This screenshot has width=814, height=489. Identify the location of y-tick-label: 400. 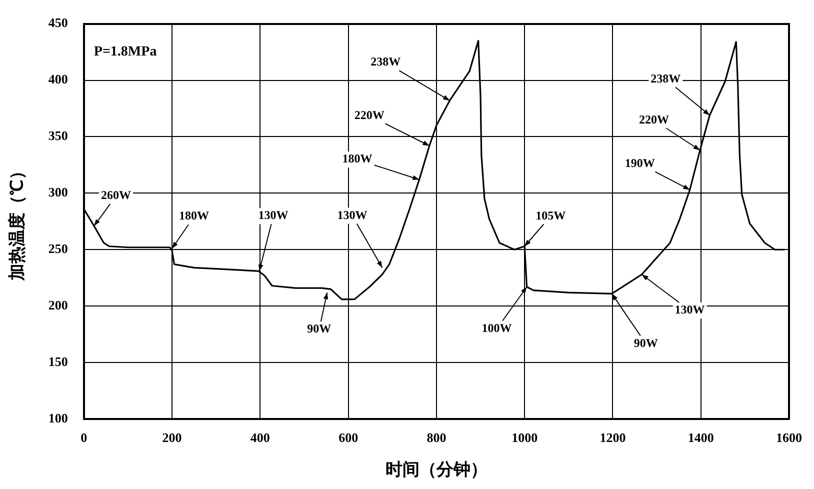
(58, 79).